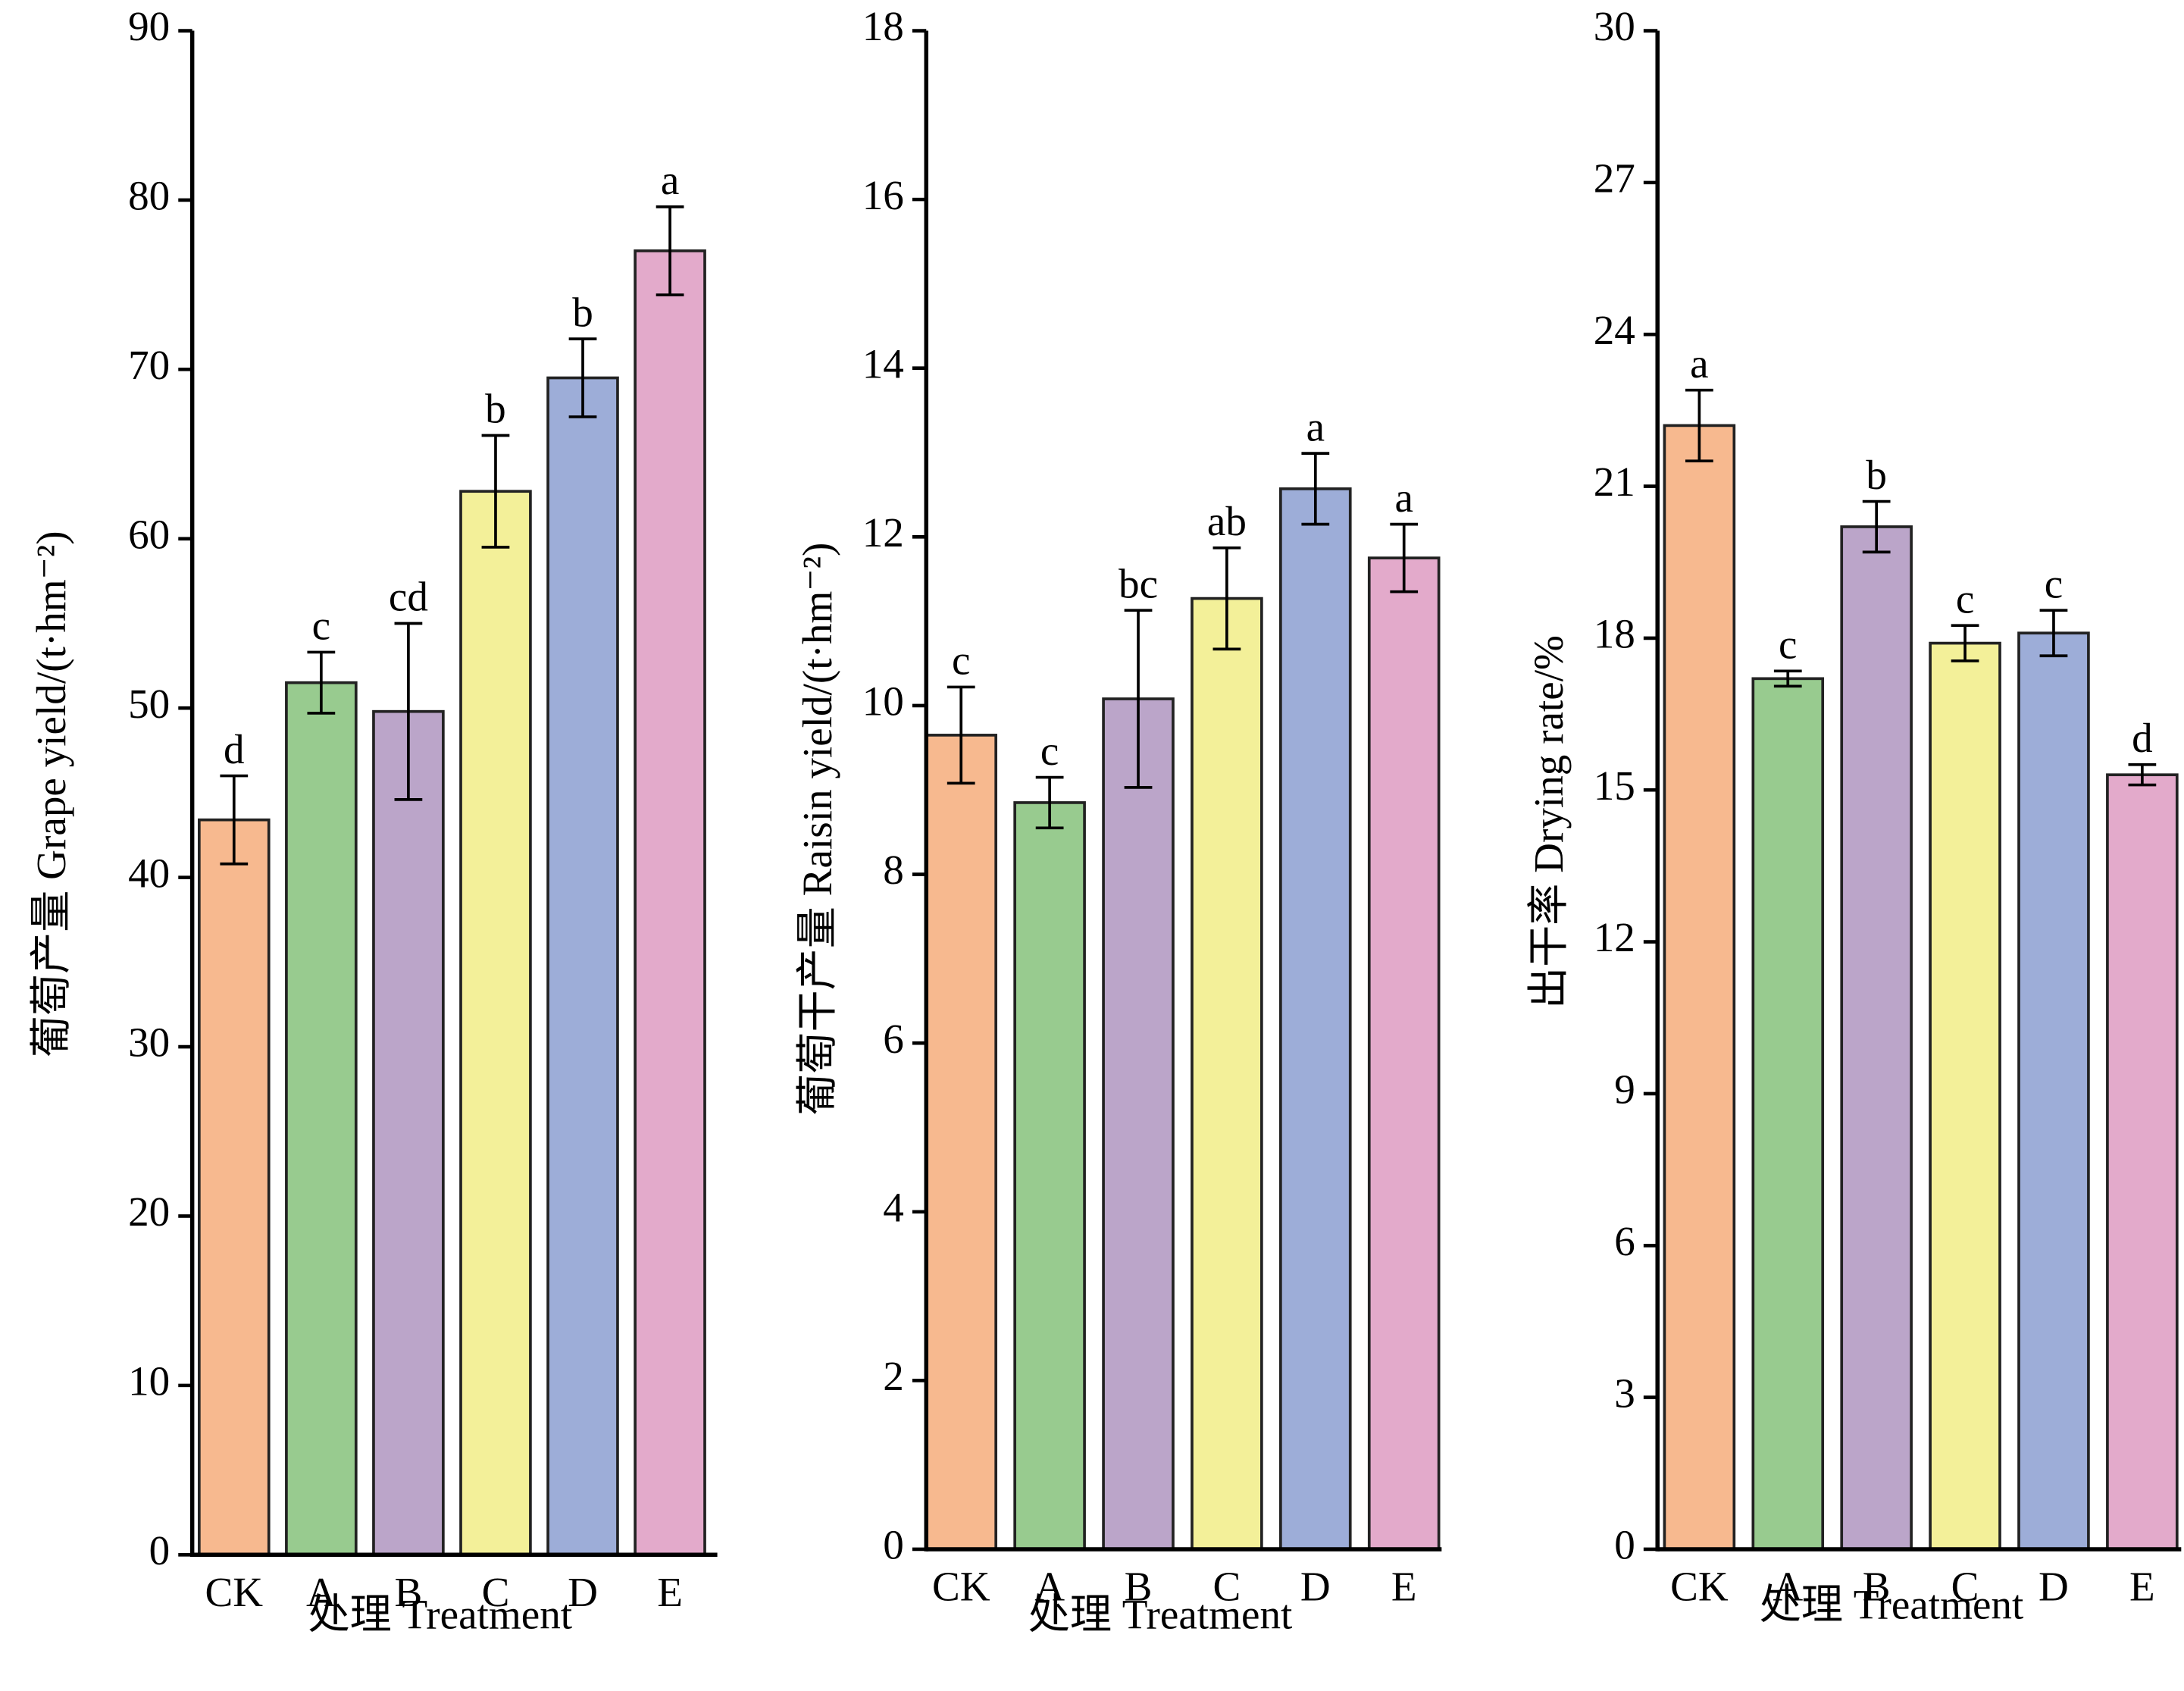 The height and width of the screenshot is (1691, 2184). Describe the element at coordinates (149, 873) in the screenshot. I see `y-tick-label: 40` at that location.